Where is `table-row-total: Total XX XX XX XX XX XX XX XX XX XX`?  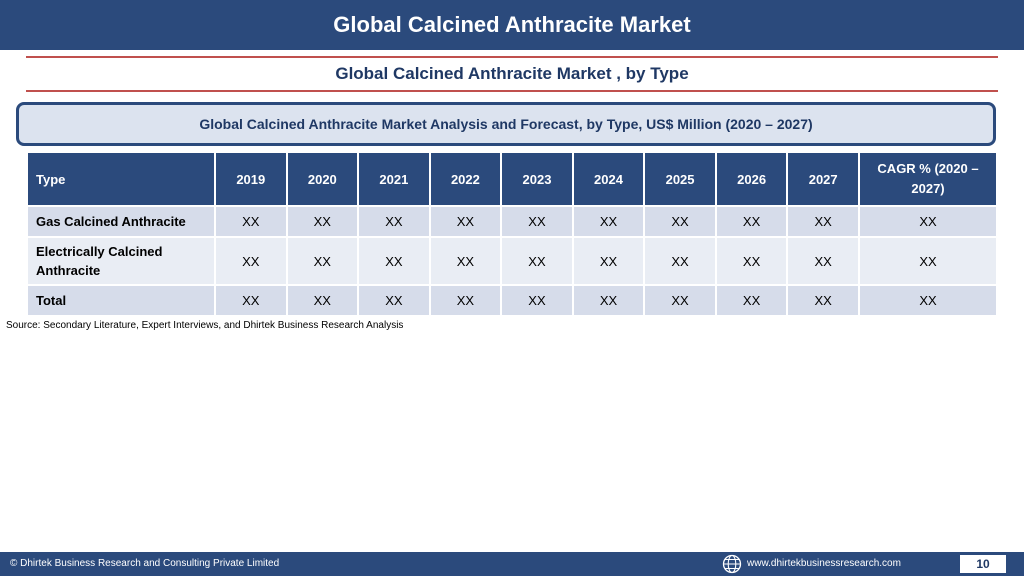 table-row-total: Total XX XX XX XX XX XX XX XX XX XX is located at coordinates (512, 300).